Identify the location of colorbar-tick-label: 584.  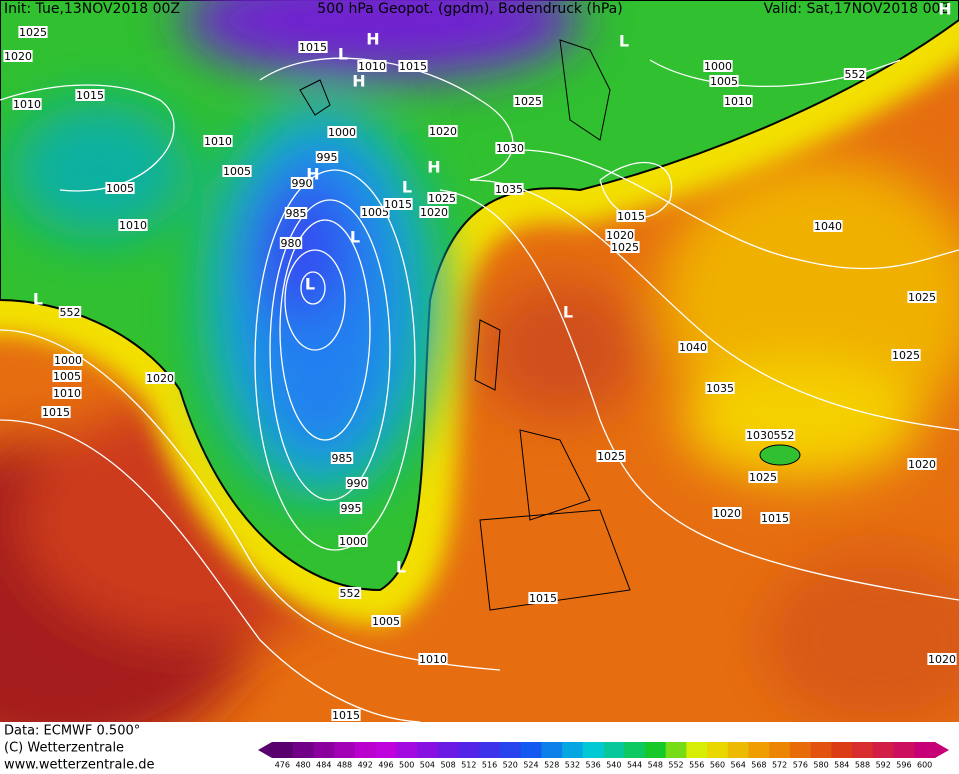
(841, 765).